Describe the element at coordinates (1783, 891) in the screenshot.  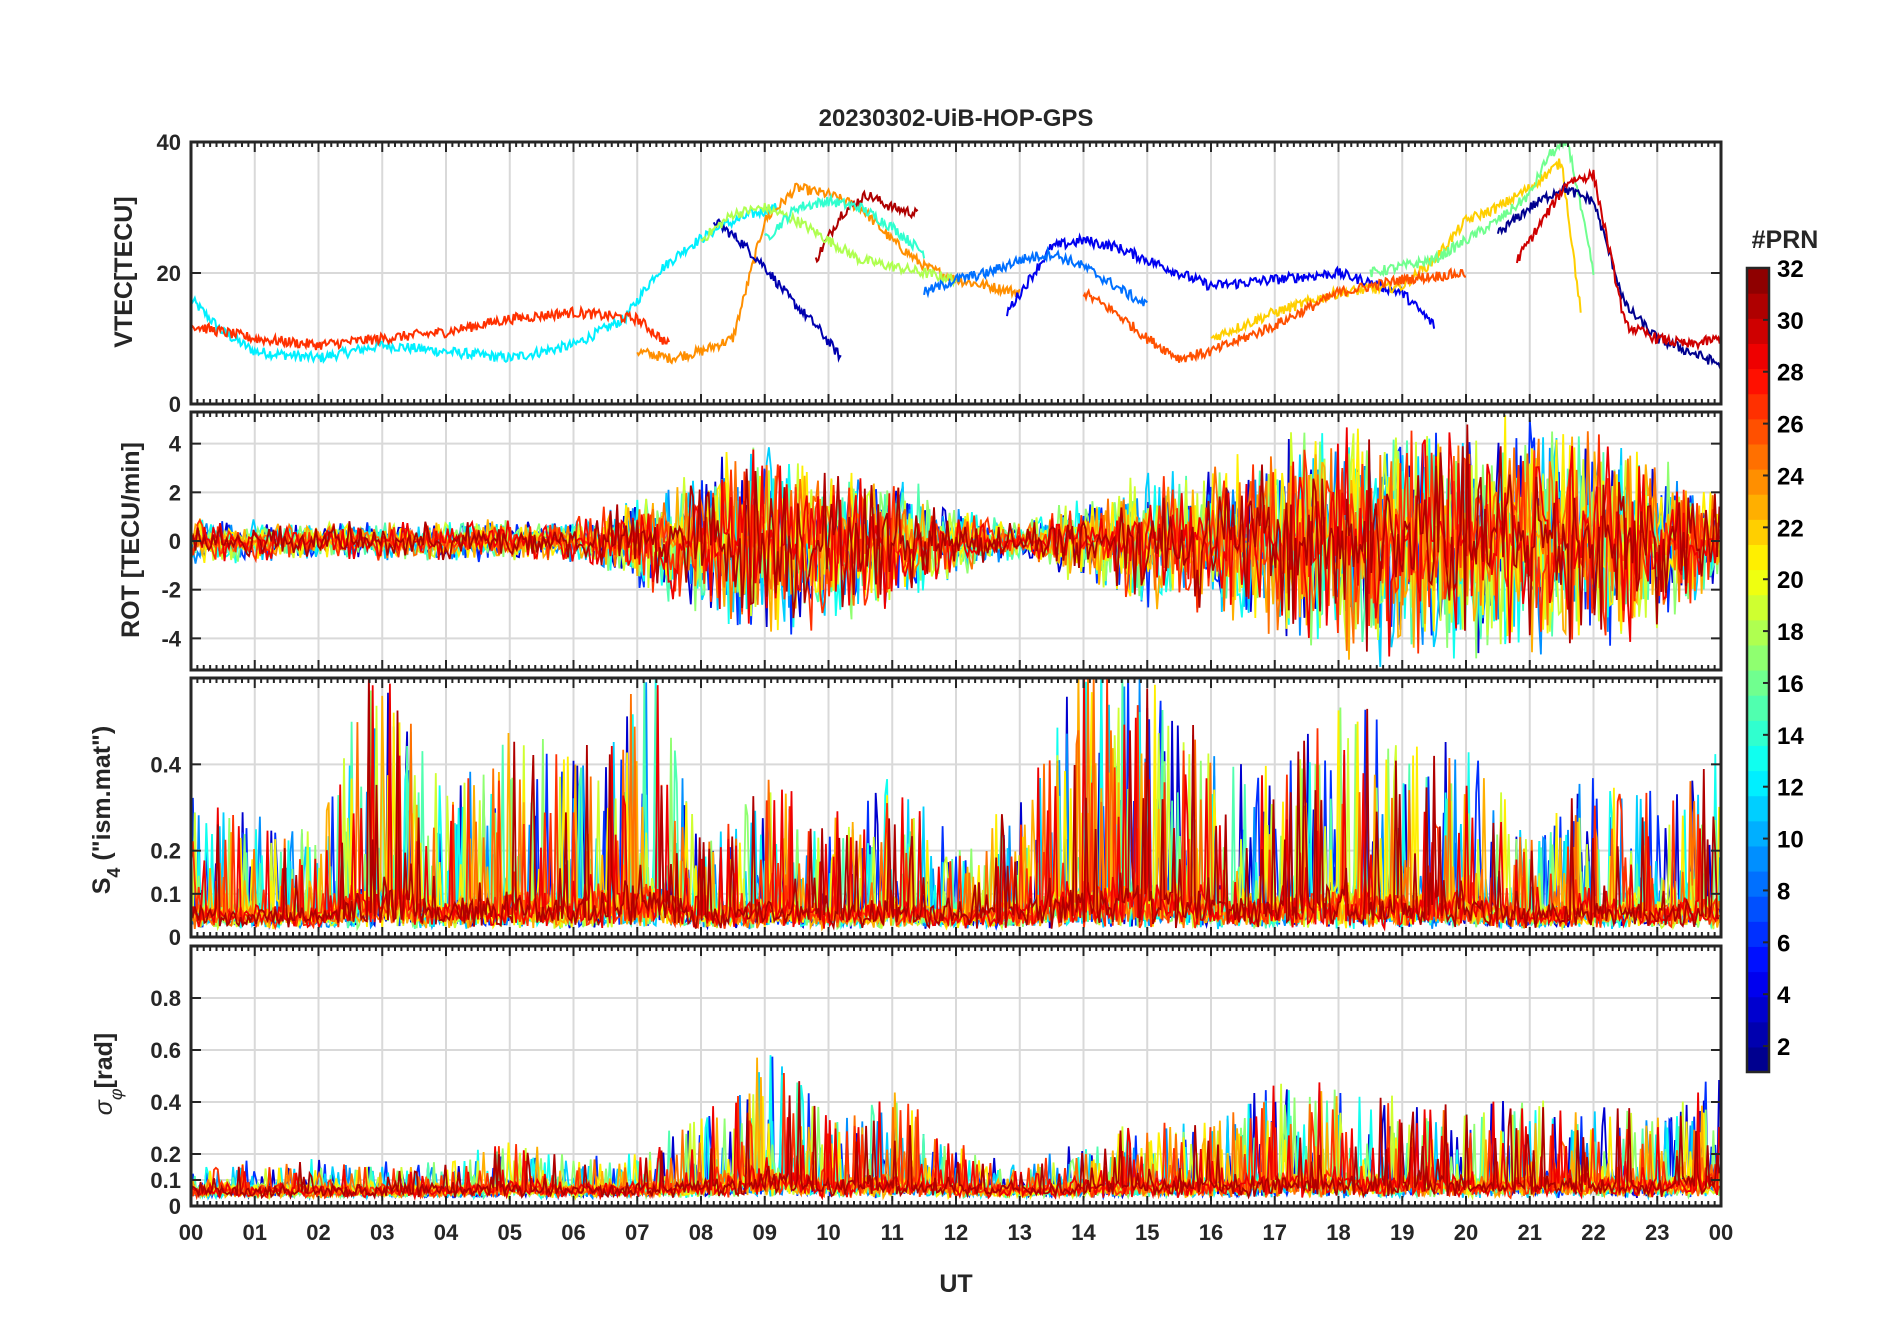
I see `colorbar-tick-label: 8` at that location.